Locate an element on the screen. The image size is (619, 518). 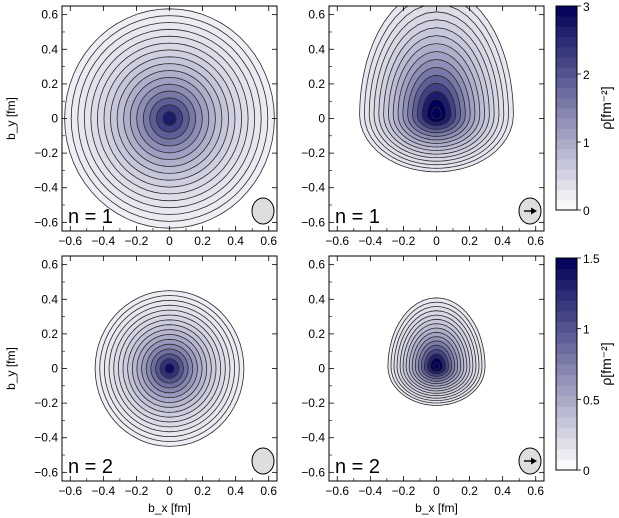
colorbar-tick-label: 2 is located at coordinates (586, 75).